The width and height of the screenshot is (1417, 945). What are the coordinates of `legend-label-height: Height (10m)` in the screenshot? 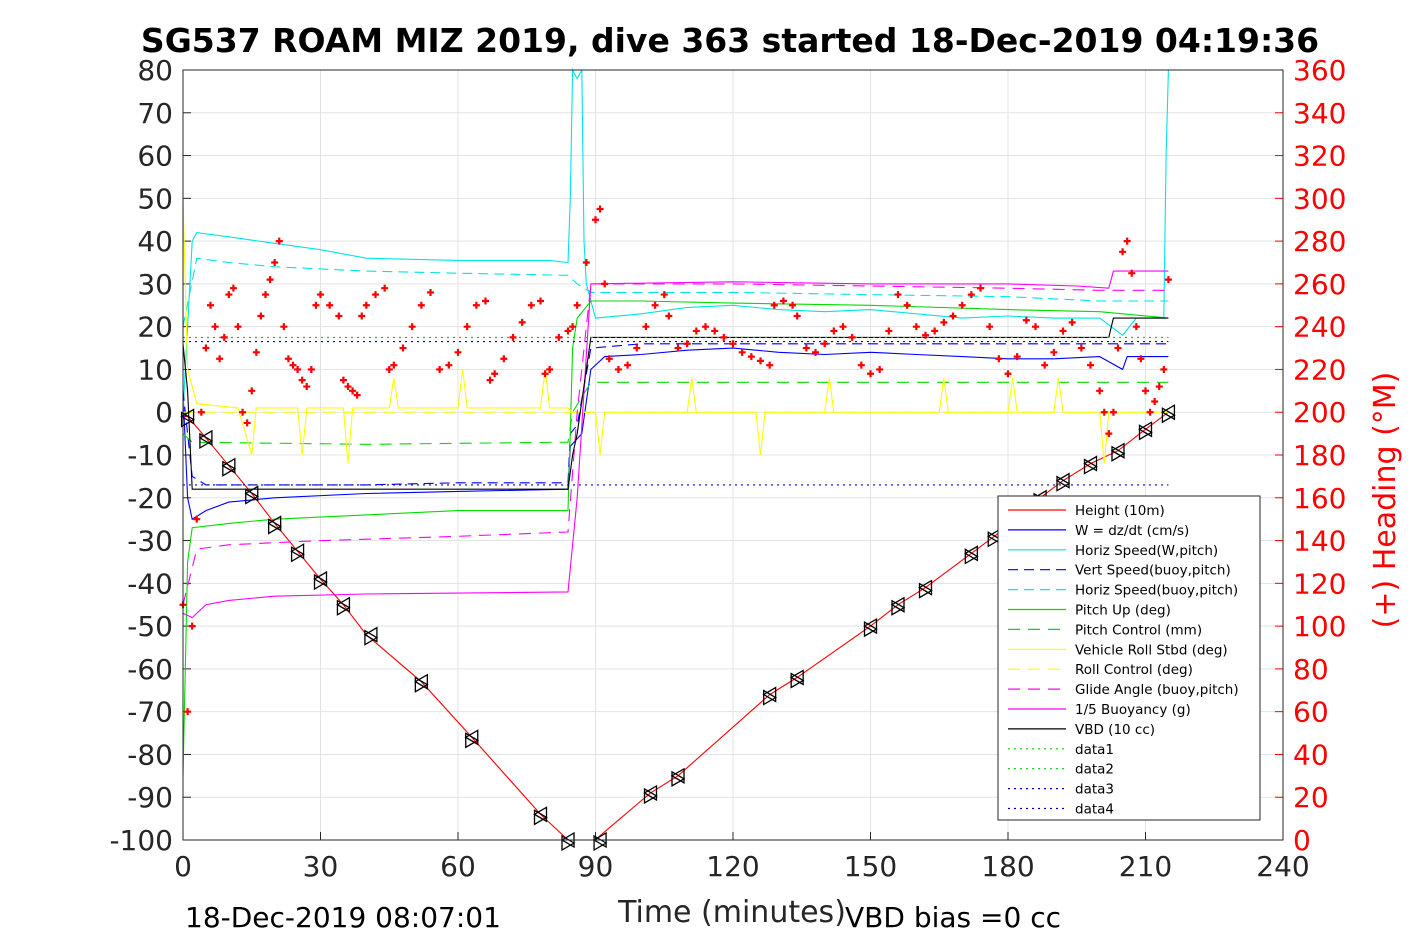 It's located at (1120, 511).